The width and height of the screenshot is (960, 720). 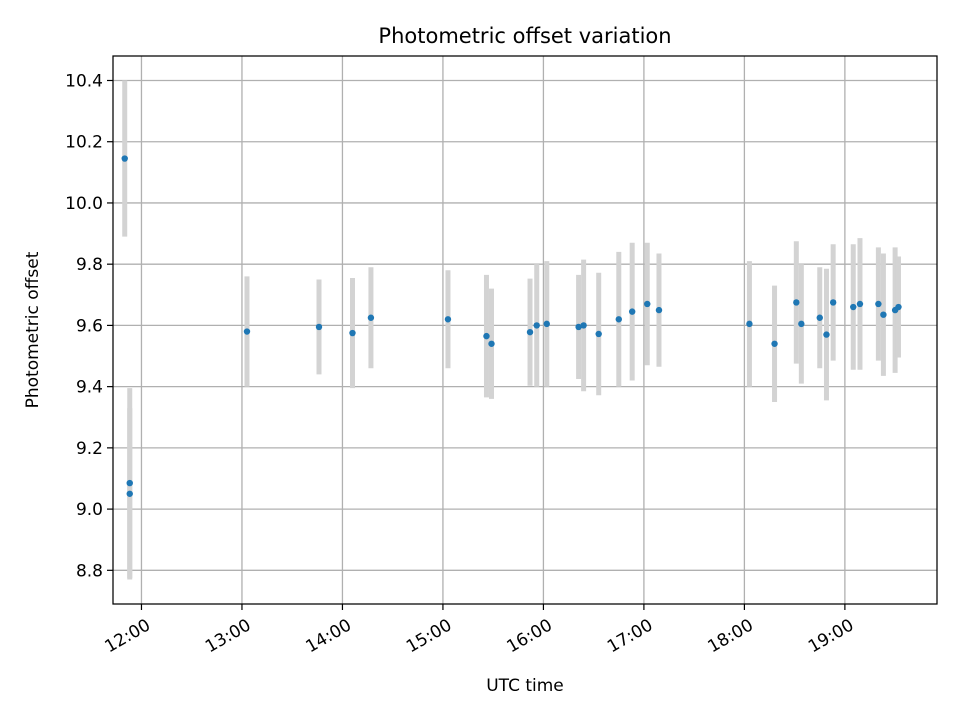 I want to click on y-tick-label: 10.2, so click(x=84, y=143).